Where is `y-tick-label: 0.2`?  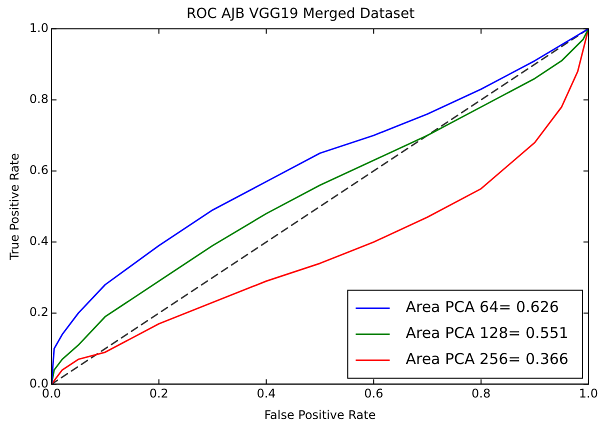
y-tick-label: 0.2 is located at coordinates (38, 312).